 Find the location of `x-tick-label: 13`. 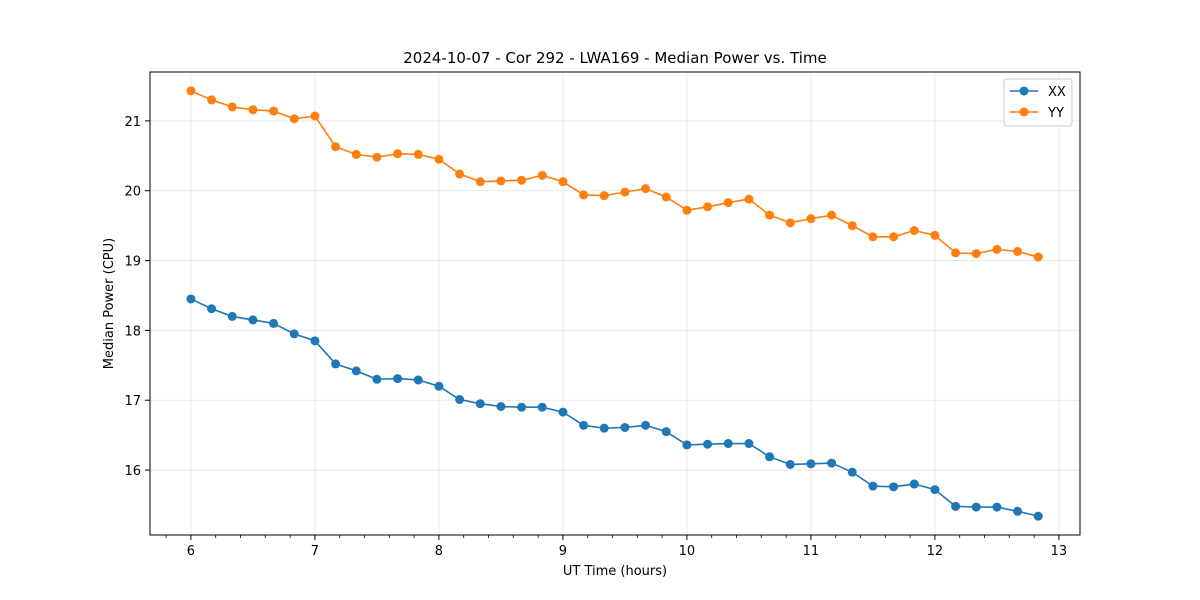

x-tick-label: 13 is located at coordinates (1059, 551).